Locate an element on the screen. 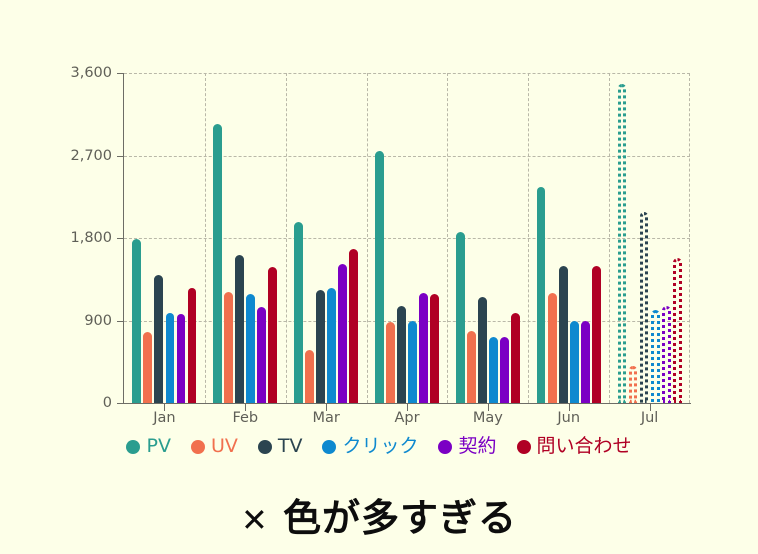 This screenshot has width=758, height=554. caption: ✕ 色が多すぎる is located at coordinates (379, 514).